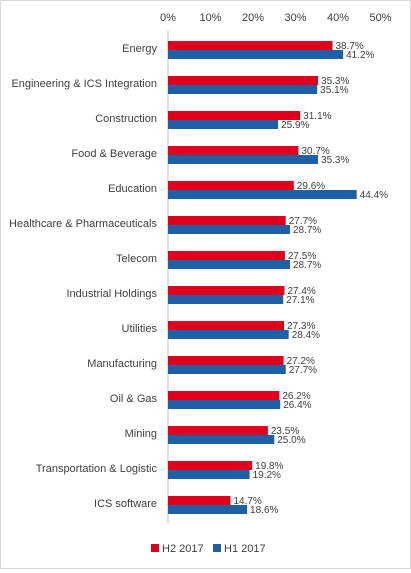  Describe the element at coordinates (247, 501) in the screenshot. I see `data-label-h2-2017: 14.7%` at that location.